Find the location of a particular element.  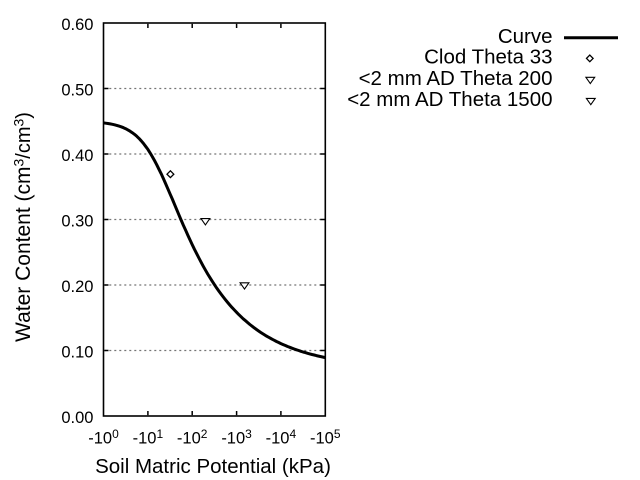

svg-text: -104 is located at coordinates (281, 437).